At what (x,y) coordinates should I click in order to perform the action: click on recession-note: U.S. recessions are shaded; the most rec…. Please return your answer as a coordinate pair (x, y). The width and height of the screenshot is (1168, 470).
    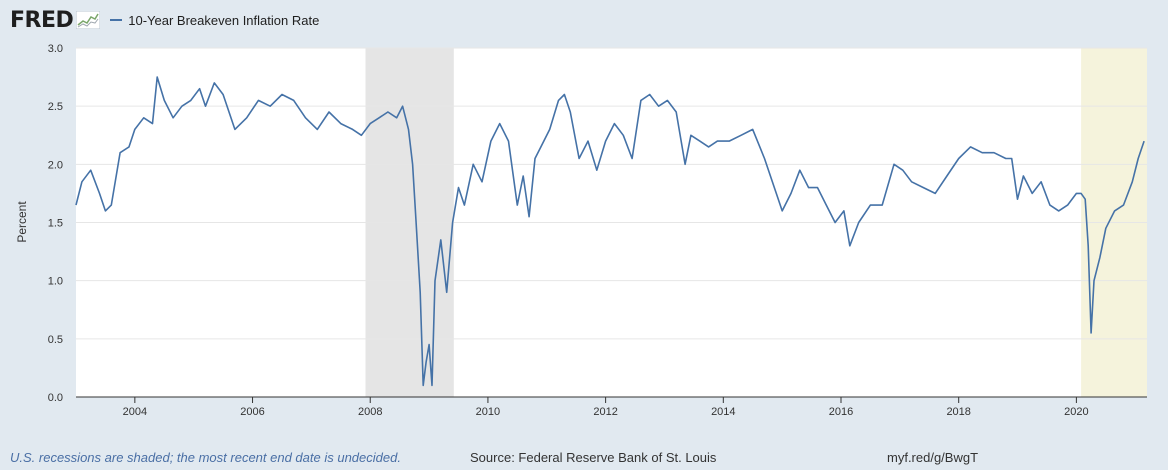
    Looking at the image, I should click on (205, 457).